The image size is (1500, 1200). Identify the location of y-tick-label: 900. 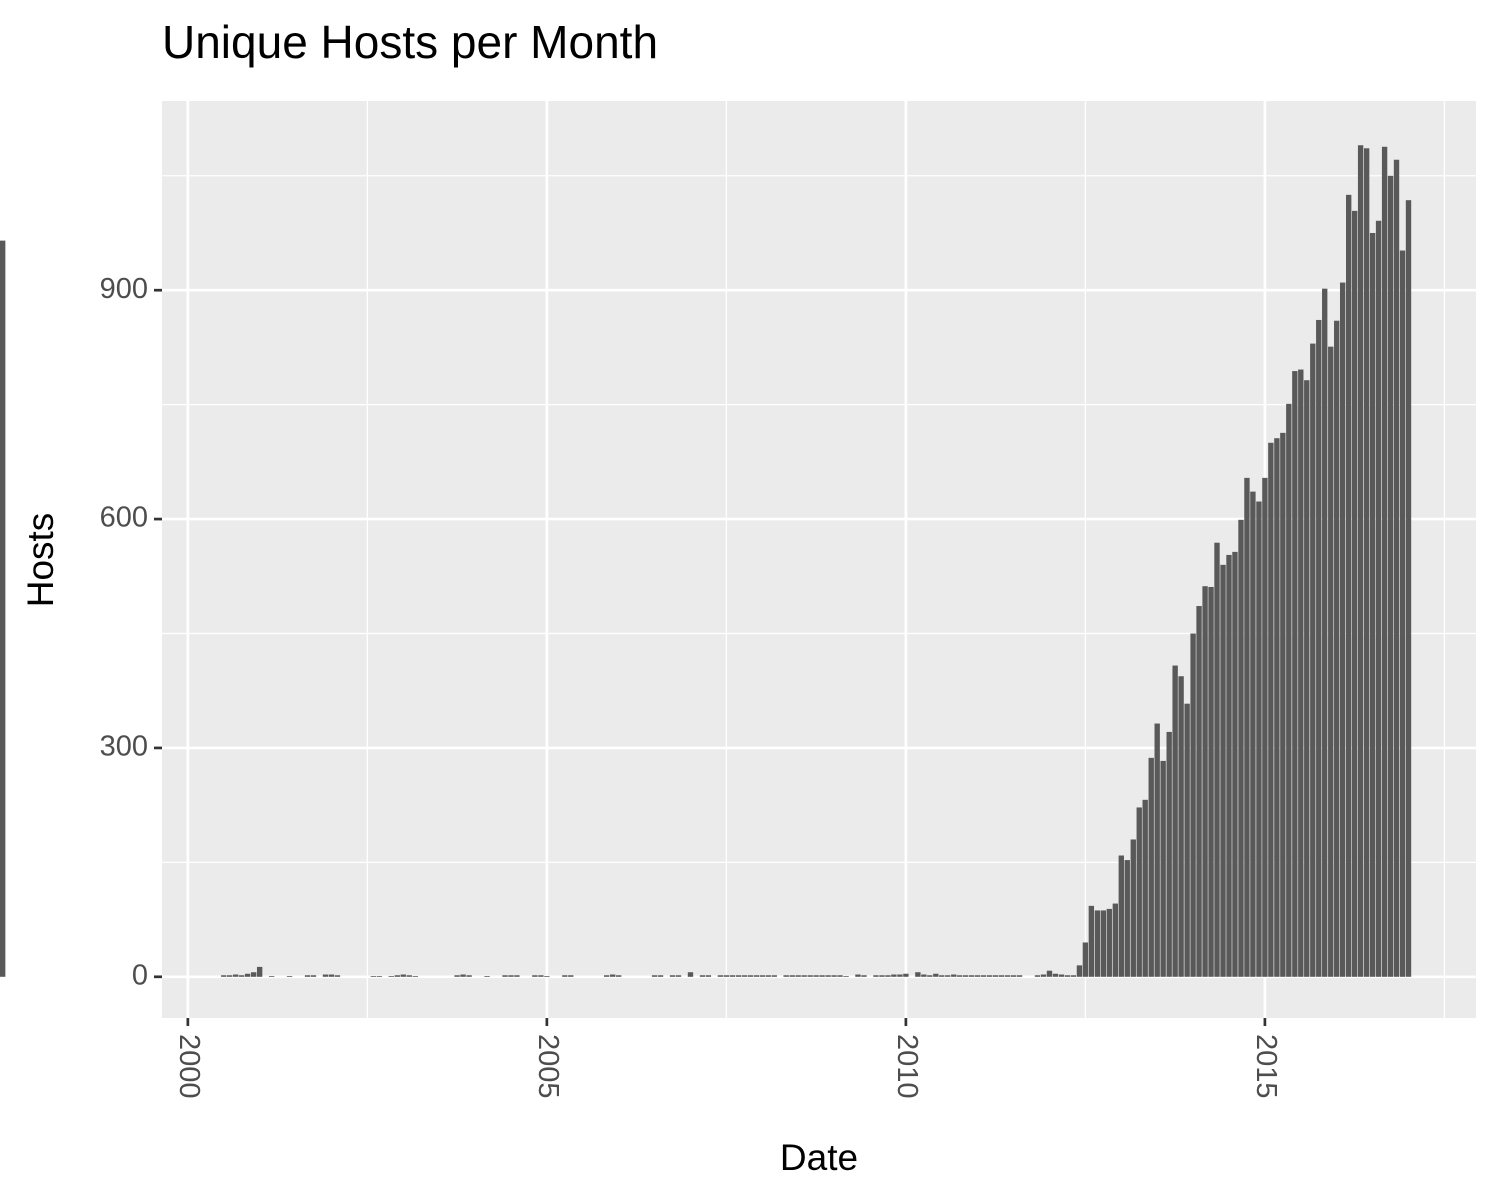
(124, 289).